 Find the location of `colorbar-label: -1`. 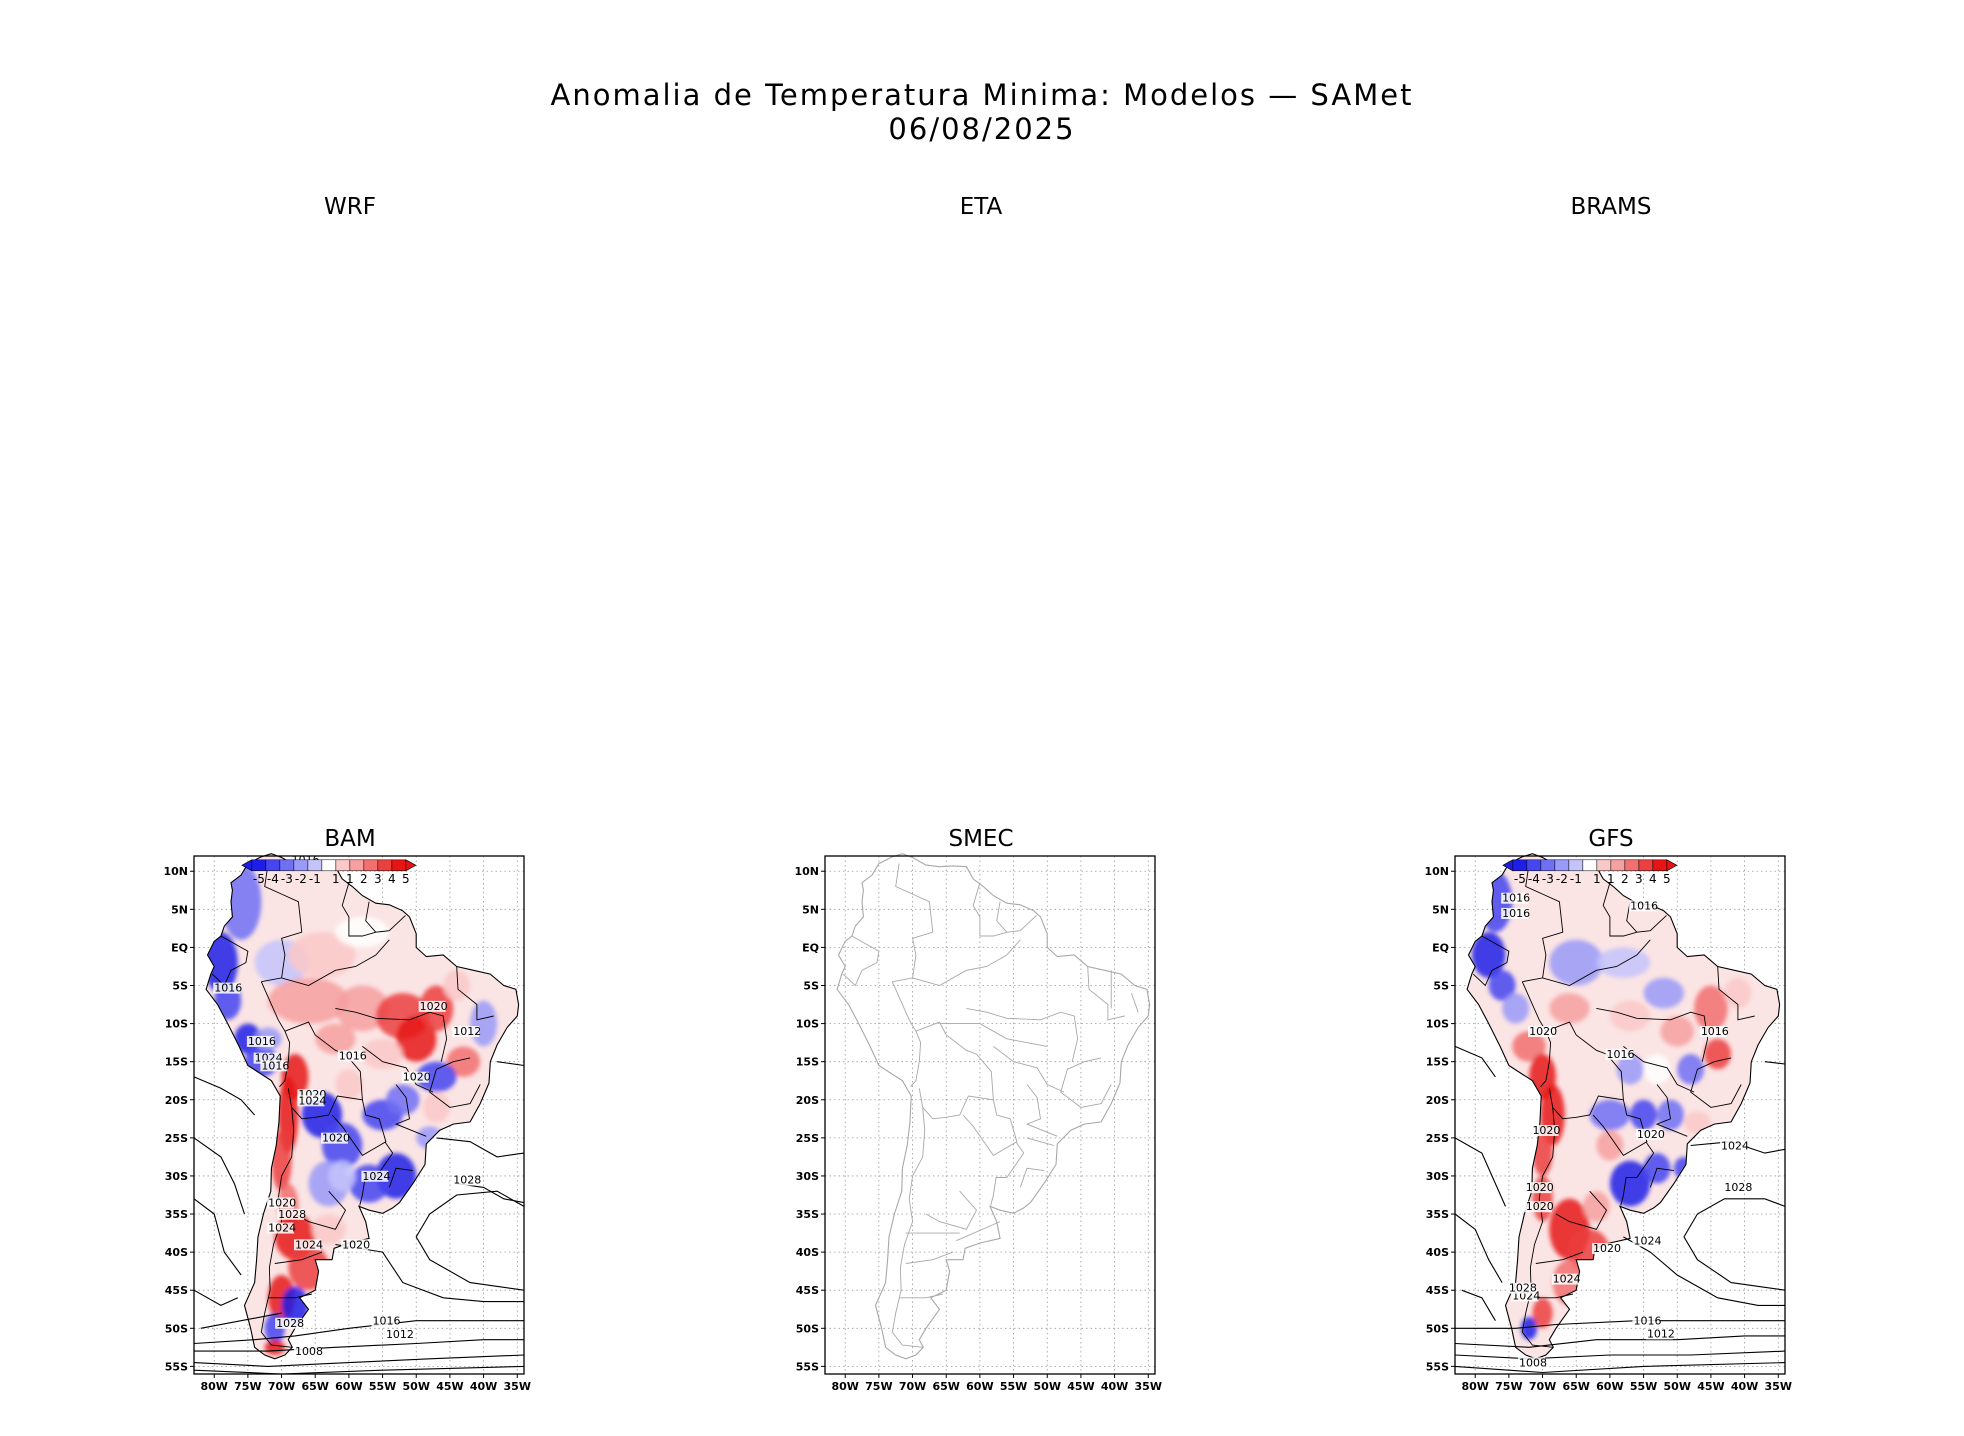

colorbar-label: -1 is located at coordinates (315, 879).